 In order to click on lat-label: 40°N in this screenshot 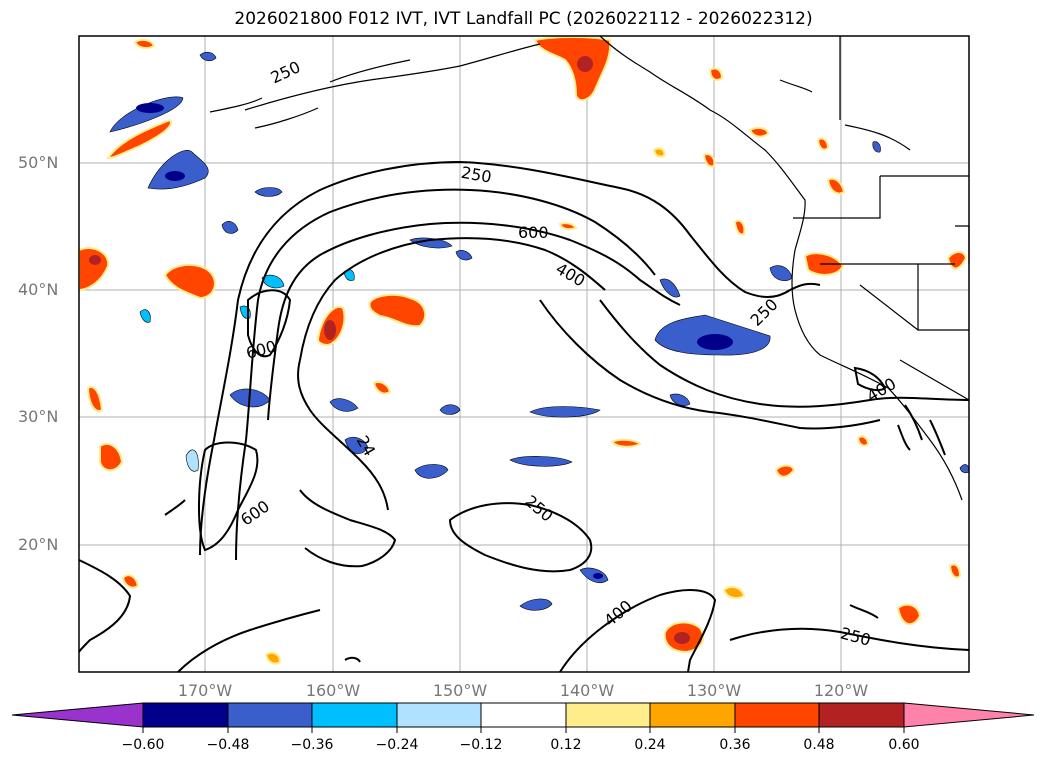, I will do `click(38, 289)`.